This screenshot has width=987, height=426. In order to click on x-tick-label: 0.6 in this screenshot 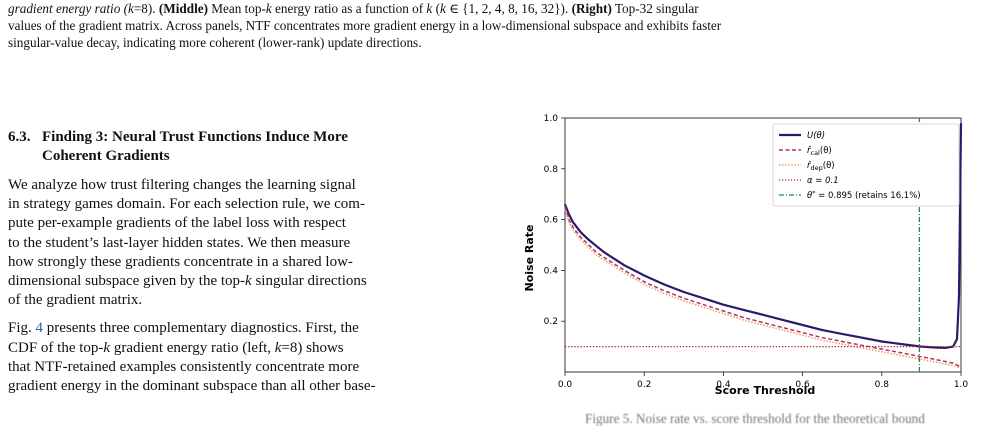, I will do `click(802, 385)`.